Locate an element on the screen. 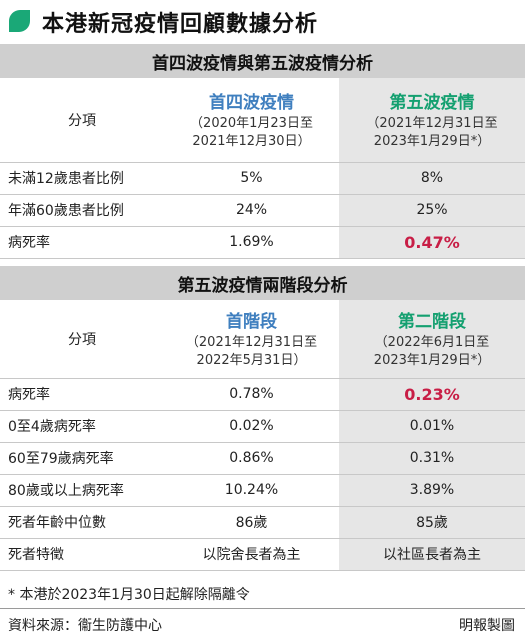 The height and width of the screenshot is (638, 525). row-label: 80歲或以上病死率 is located at coordinates (82, 490).